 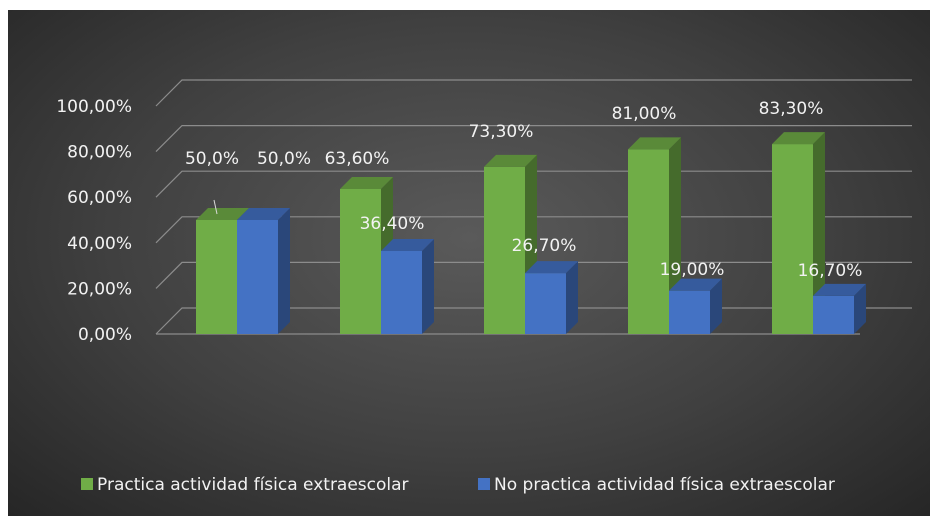 I want to click on y-tick-label: 0,00%, so click(x=105, y=335).